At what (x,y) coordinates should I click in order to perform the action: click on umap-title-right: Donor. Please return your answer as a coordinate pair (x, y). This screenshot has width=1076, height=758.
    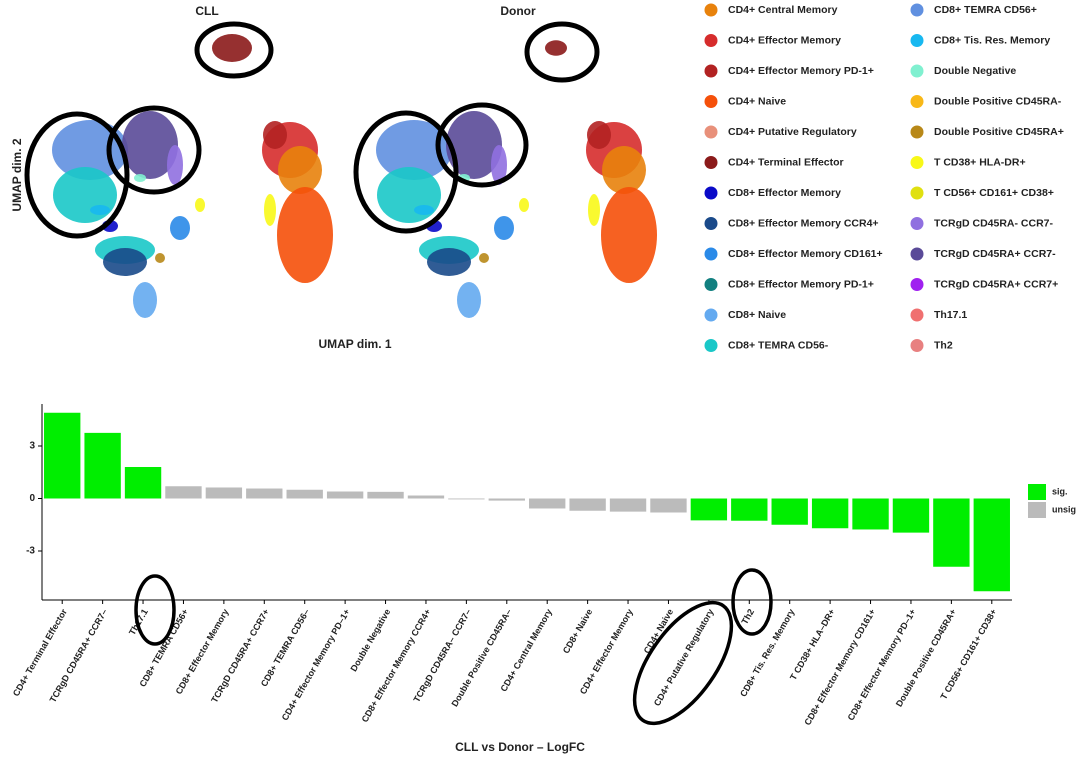
    Looking at the image, I should click on (518, 11).